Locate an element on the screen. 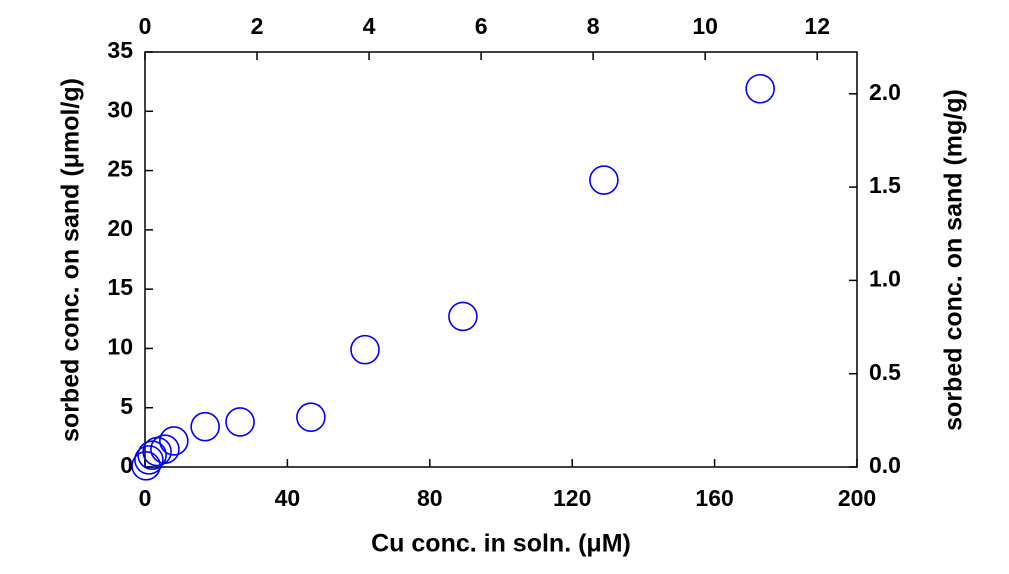 Image resolution: width=1009 pixels, height=574 pixels. y2-tick-label: 2.0 is located at coordinates (885, 92).